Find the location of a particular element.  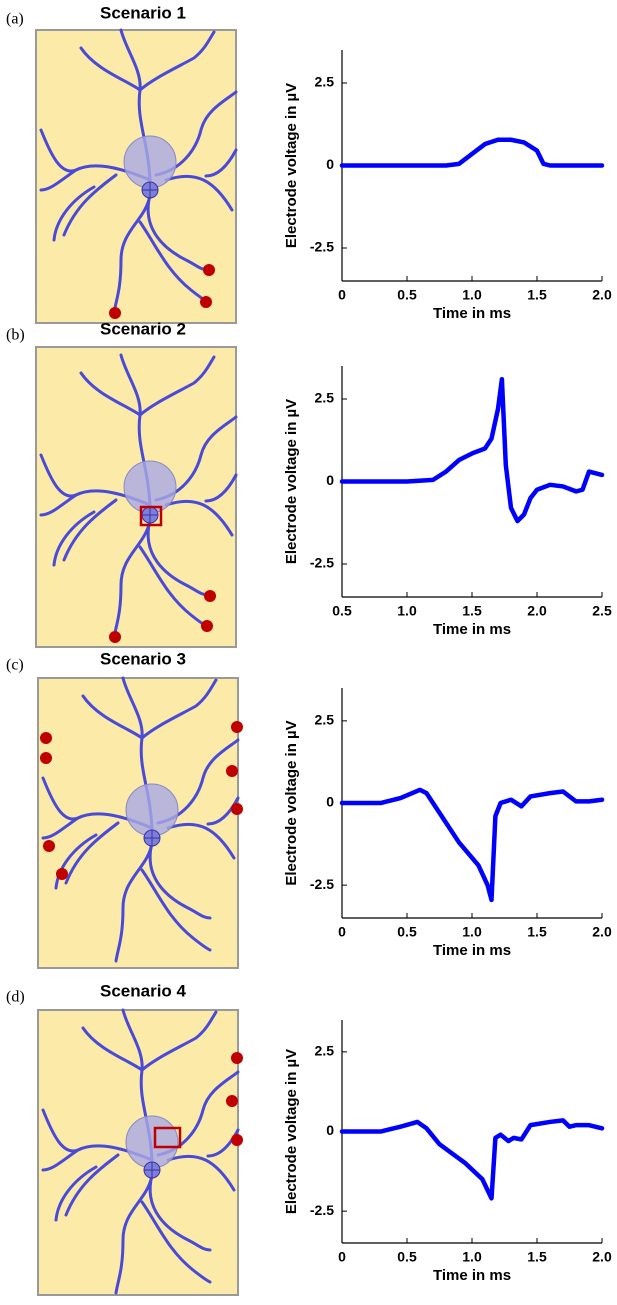

panel-label: (c) is located at coordinates (15, 665).